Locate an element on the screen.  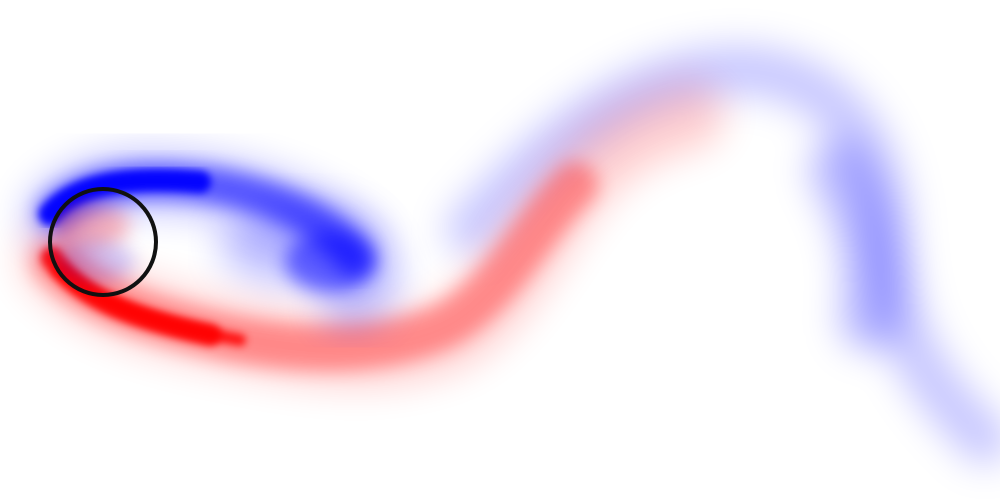
cylinder-obstacle is located at coordinates (103, 242).